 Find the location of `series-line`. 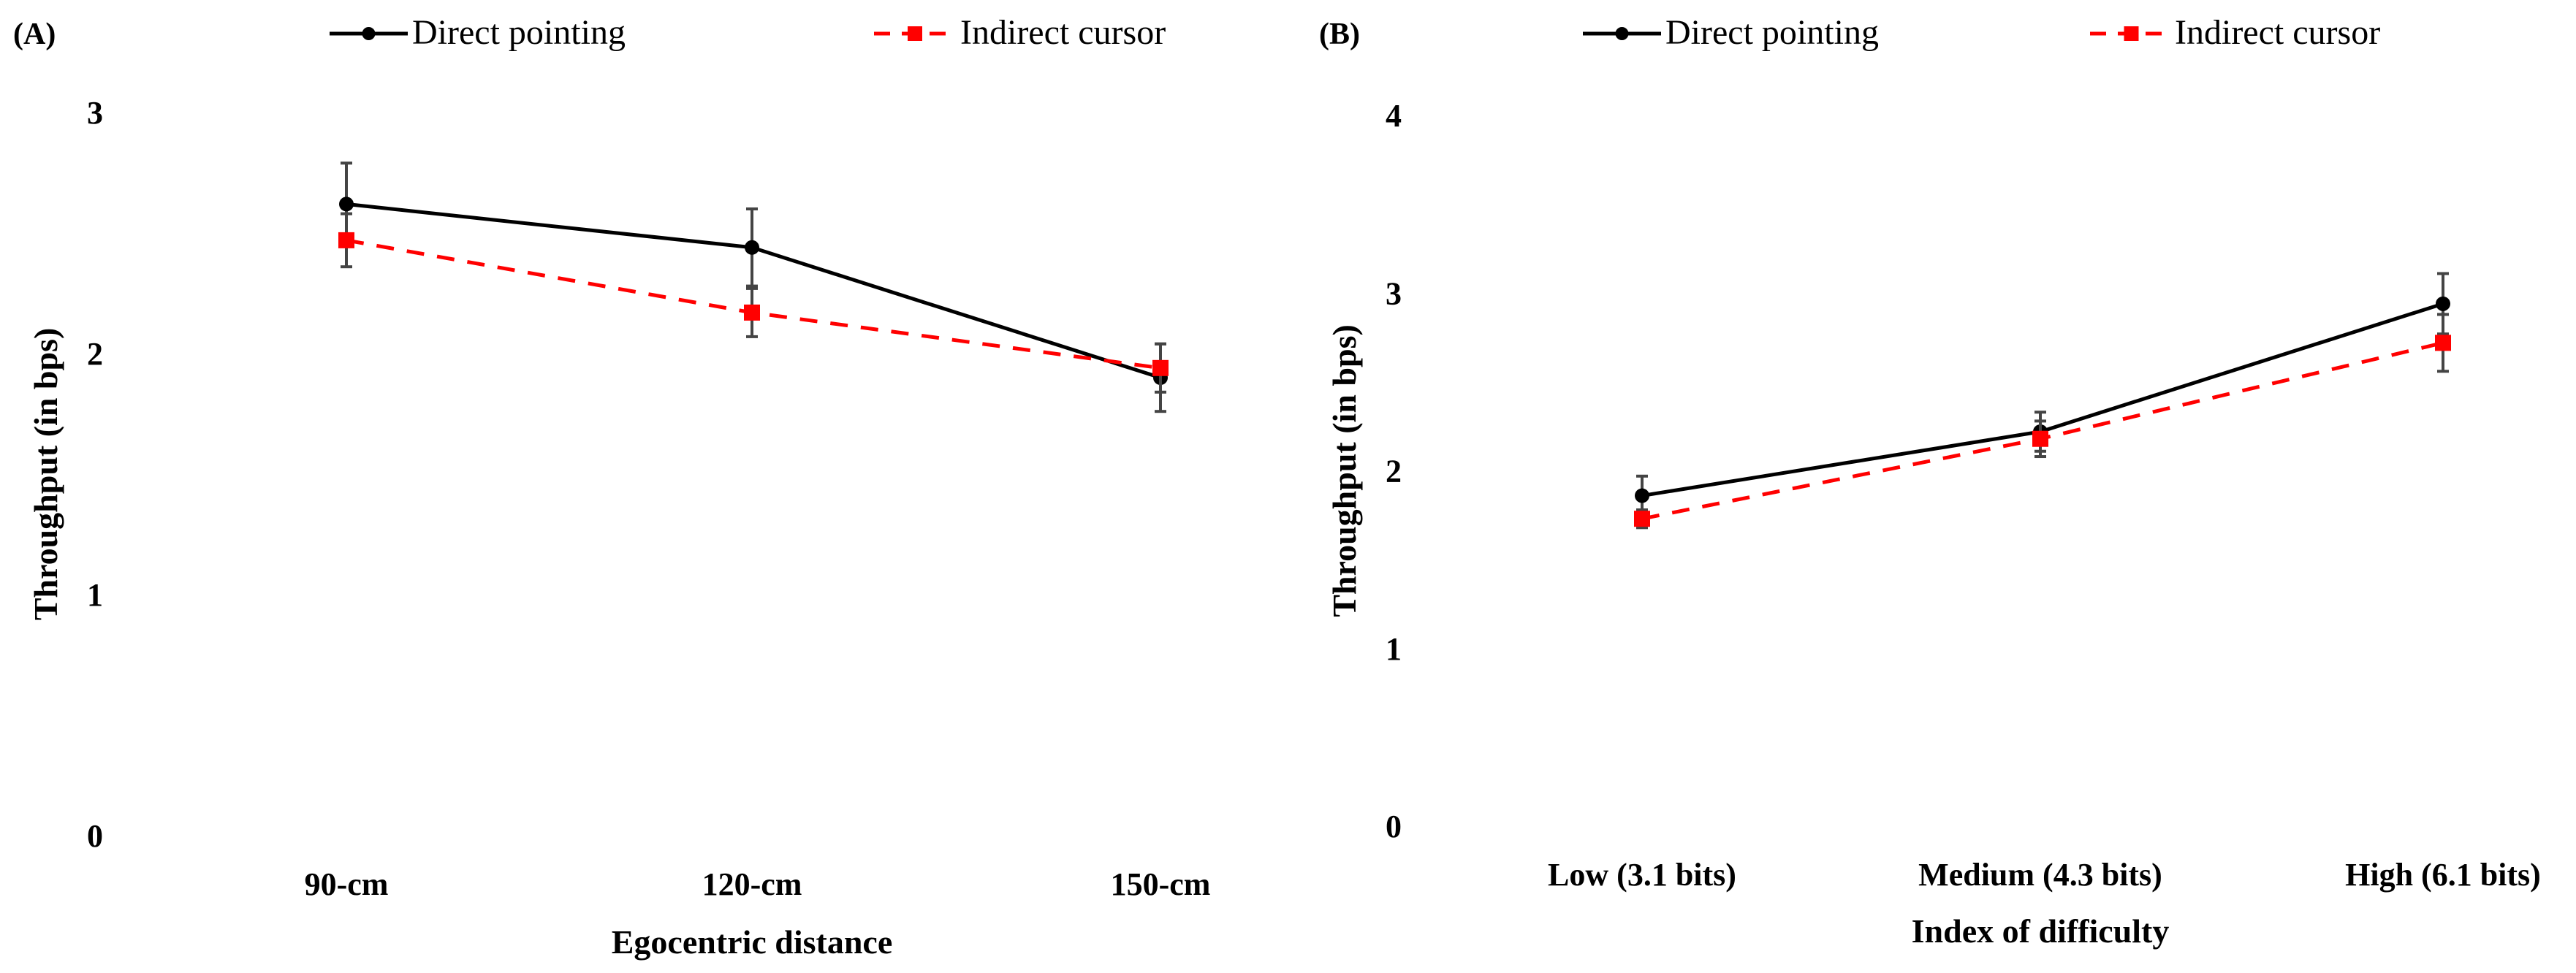

series-line is located at coordinates (2042, 400).